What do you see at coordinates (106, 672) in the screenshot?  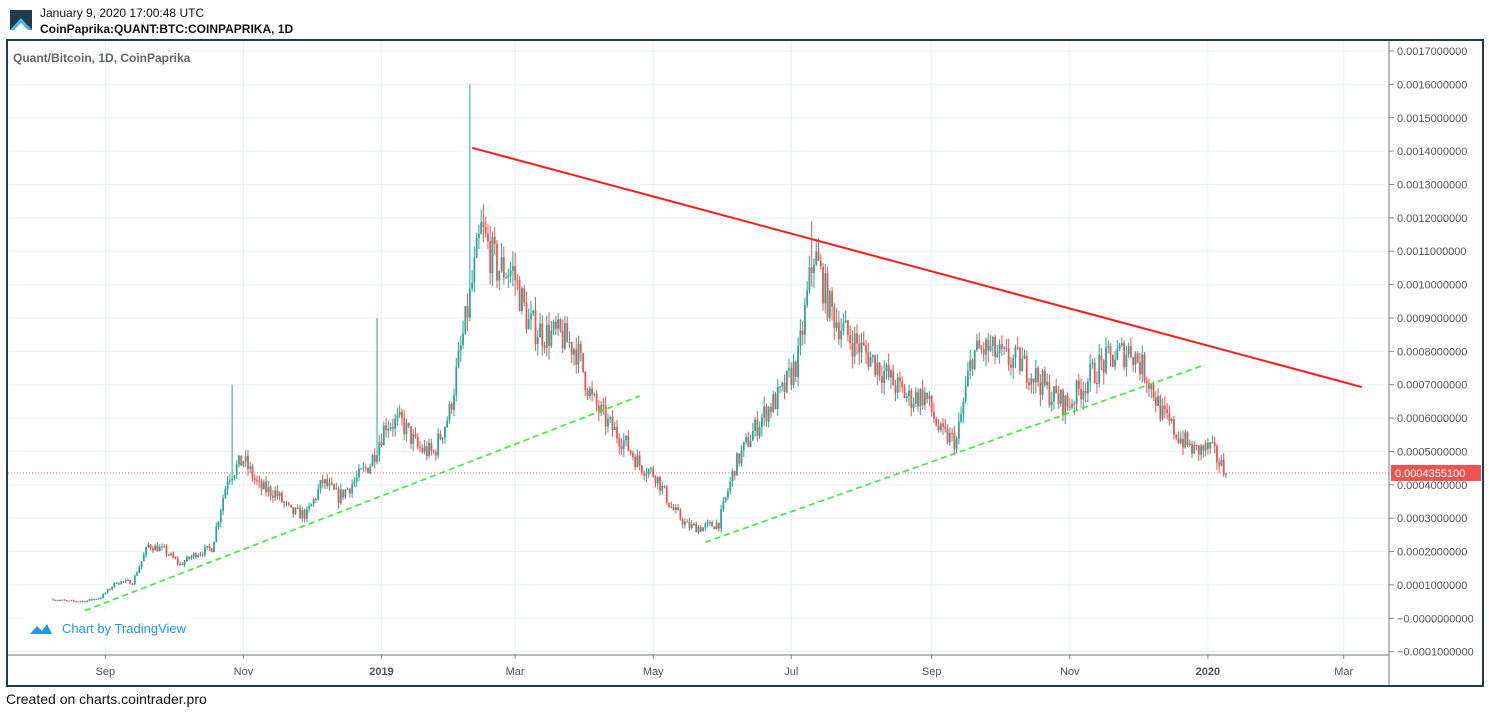 I see `x-tick-label: Sep` at bounding box center [106, 672].